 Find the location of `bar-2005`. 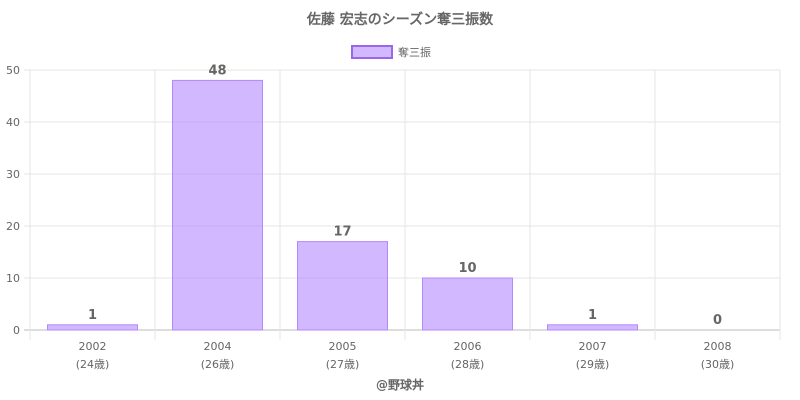

bar-2005 is located at coordinates (342, 286).